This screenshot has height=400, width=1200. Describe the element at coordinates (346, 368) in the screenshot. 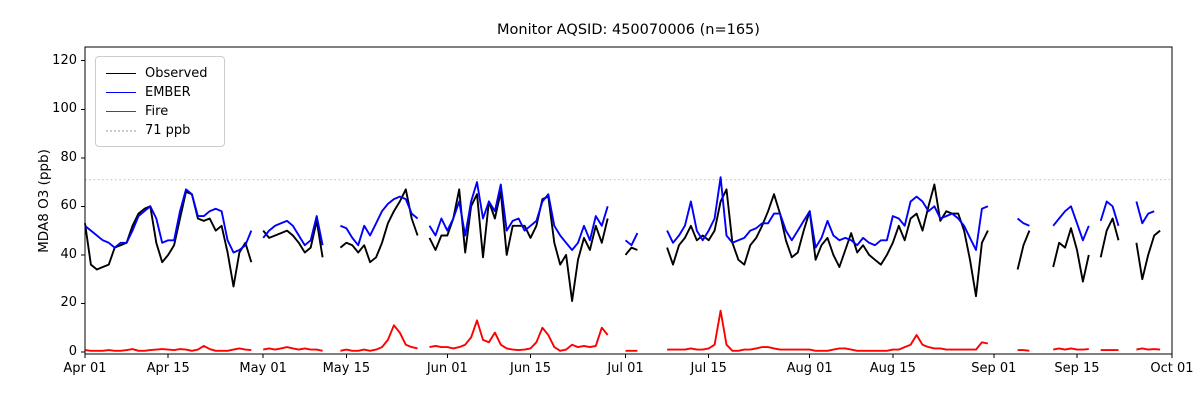

I see `x-tick-label: May 15` at that location.